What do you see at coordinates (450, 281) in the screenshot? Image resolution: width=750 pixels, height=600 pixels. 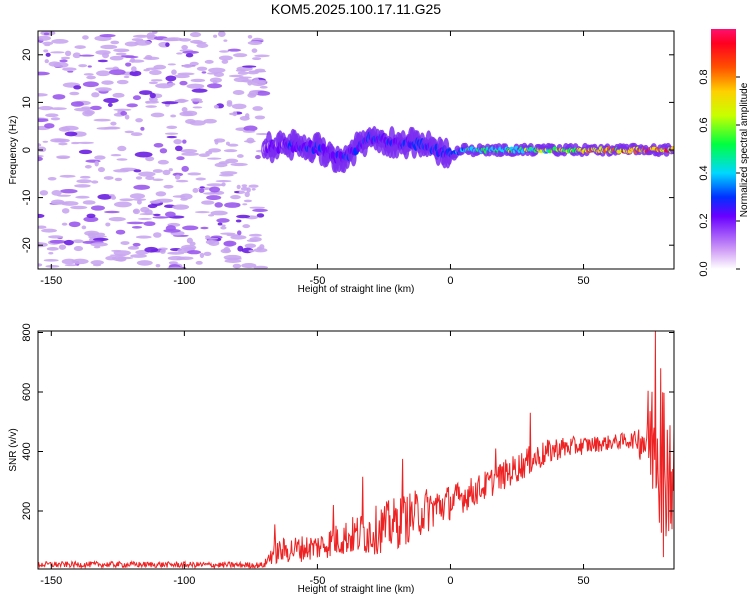 I see `x-tick-label: 0` at bounding box center [450, 281].